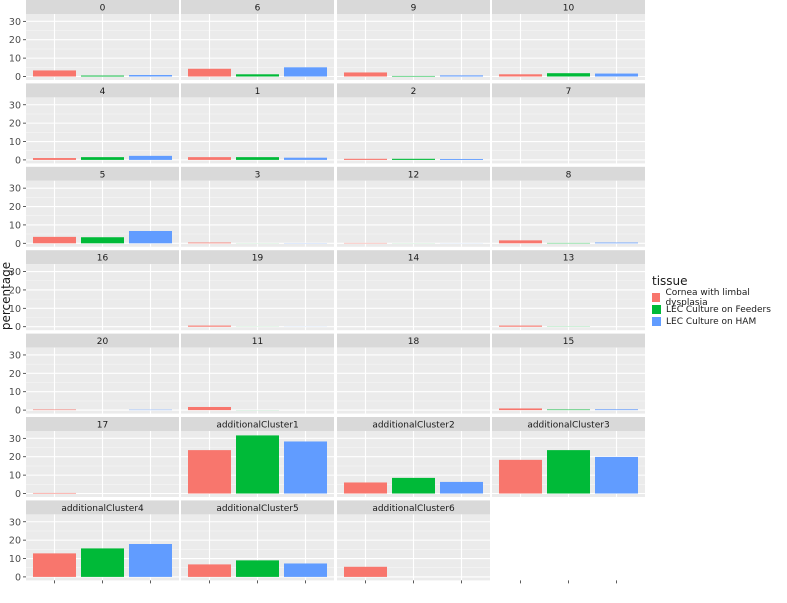 The height and width of the screenshot is (603, 787). What do you see at coordinates (414, 259) in the screenshot?
I see `facet-14-title: 14` at bounding box center [414, 259].